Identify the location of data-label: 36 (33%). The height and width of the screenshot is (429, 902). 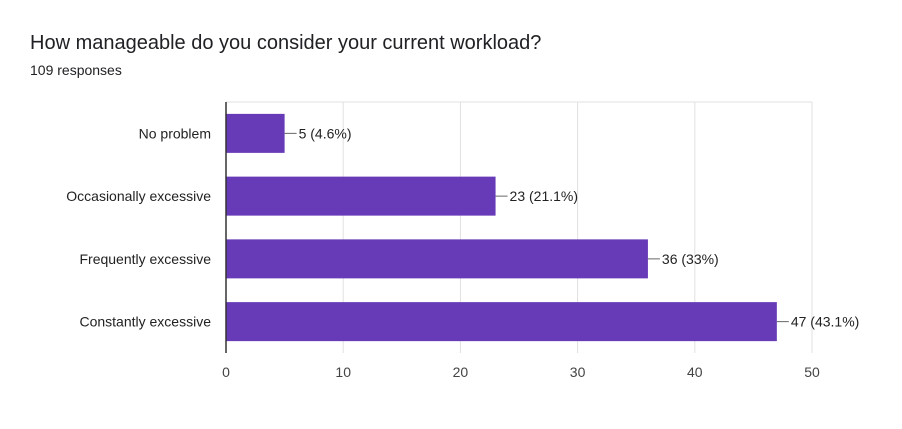
(690, 259).